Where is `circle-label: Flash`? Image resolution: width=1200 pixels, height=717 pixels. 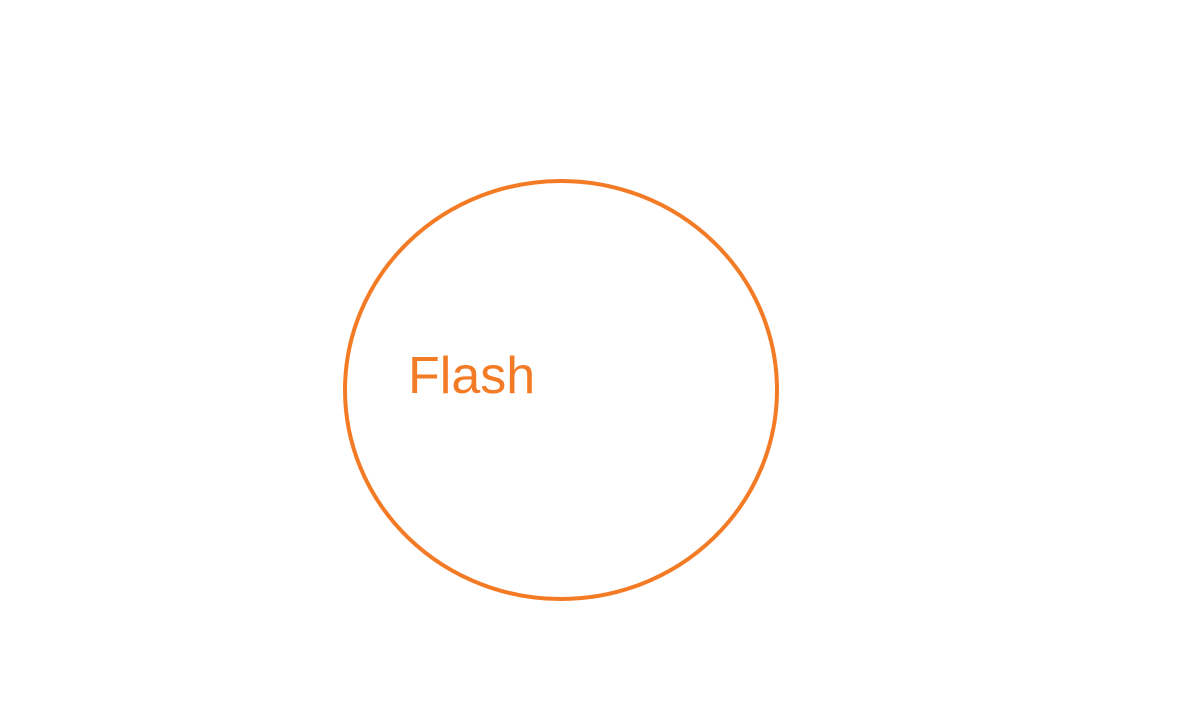 circle-label: Flash is located at coordinates (471, 376).